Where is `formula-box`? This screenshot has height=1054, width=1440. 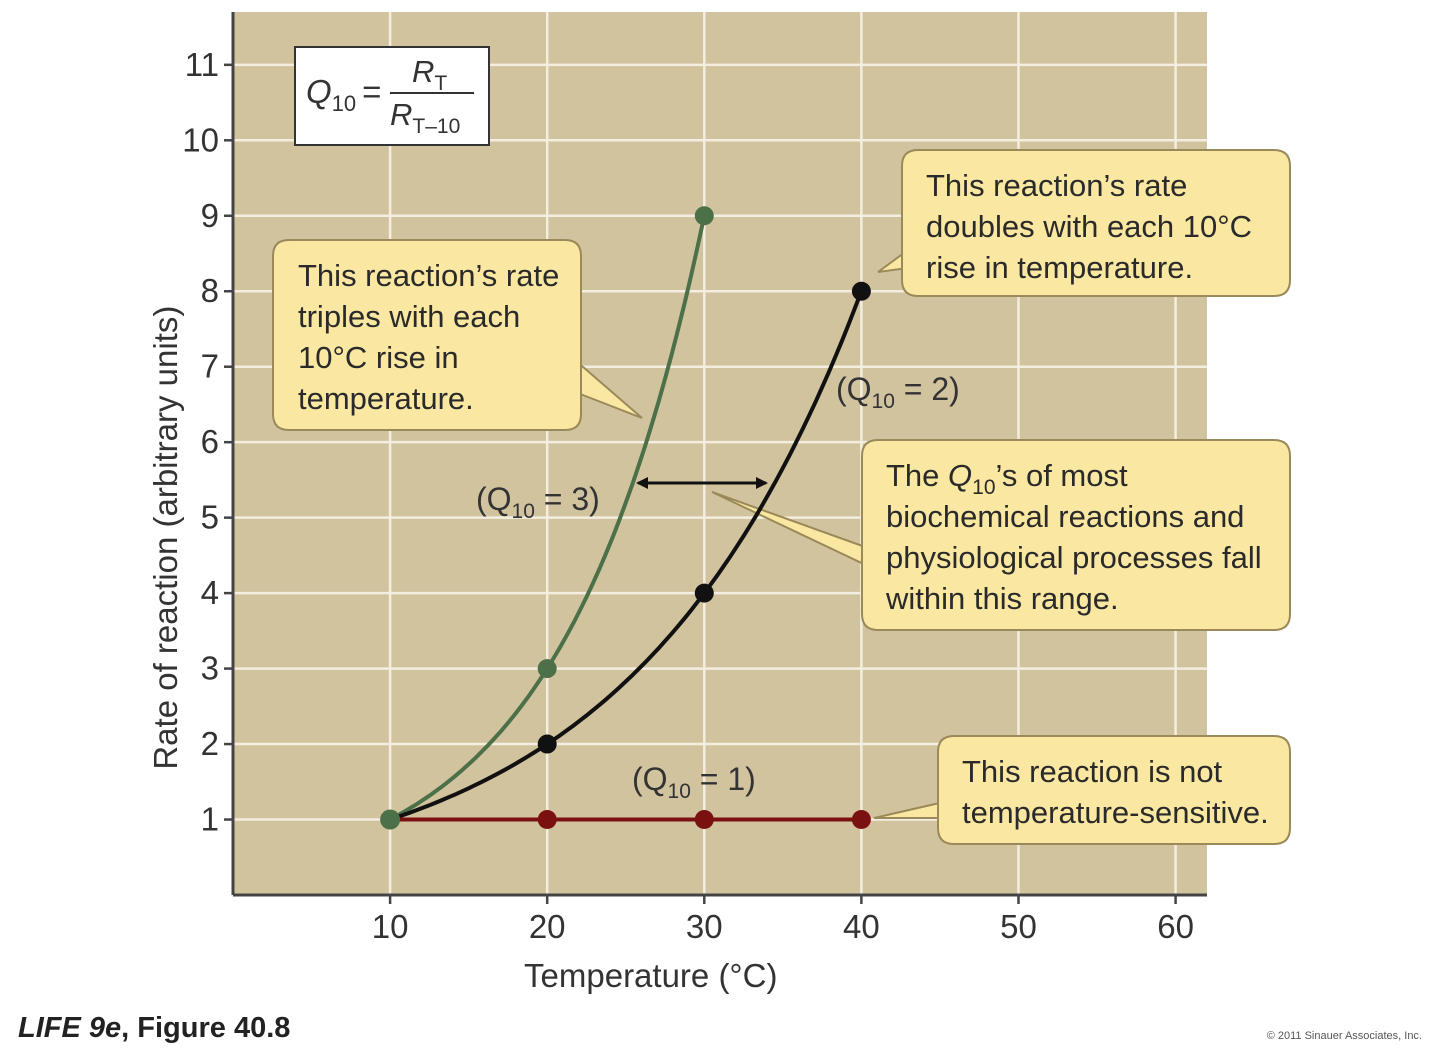 formula-box is located at coordinates (392, 96).